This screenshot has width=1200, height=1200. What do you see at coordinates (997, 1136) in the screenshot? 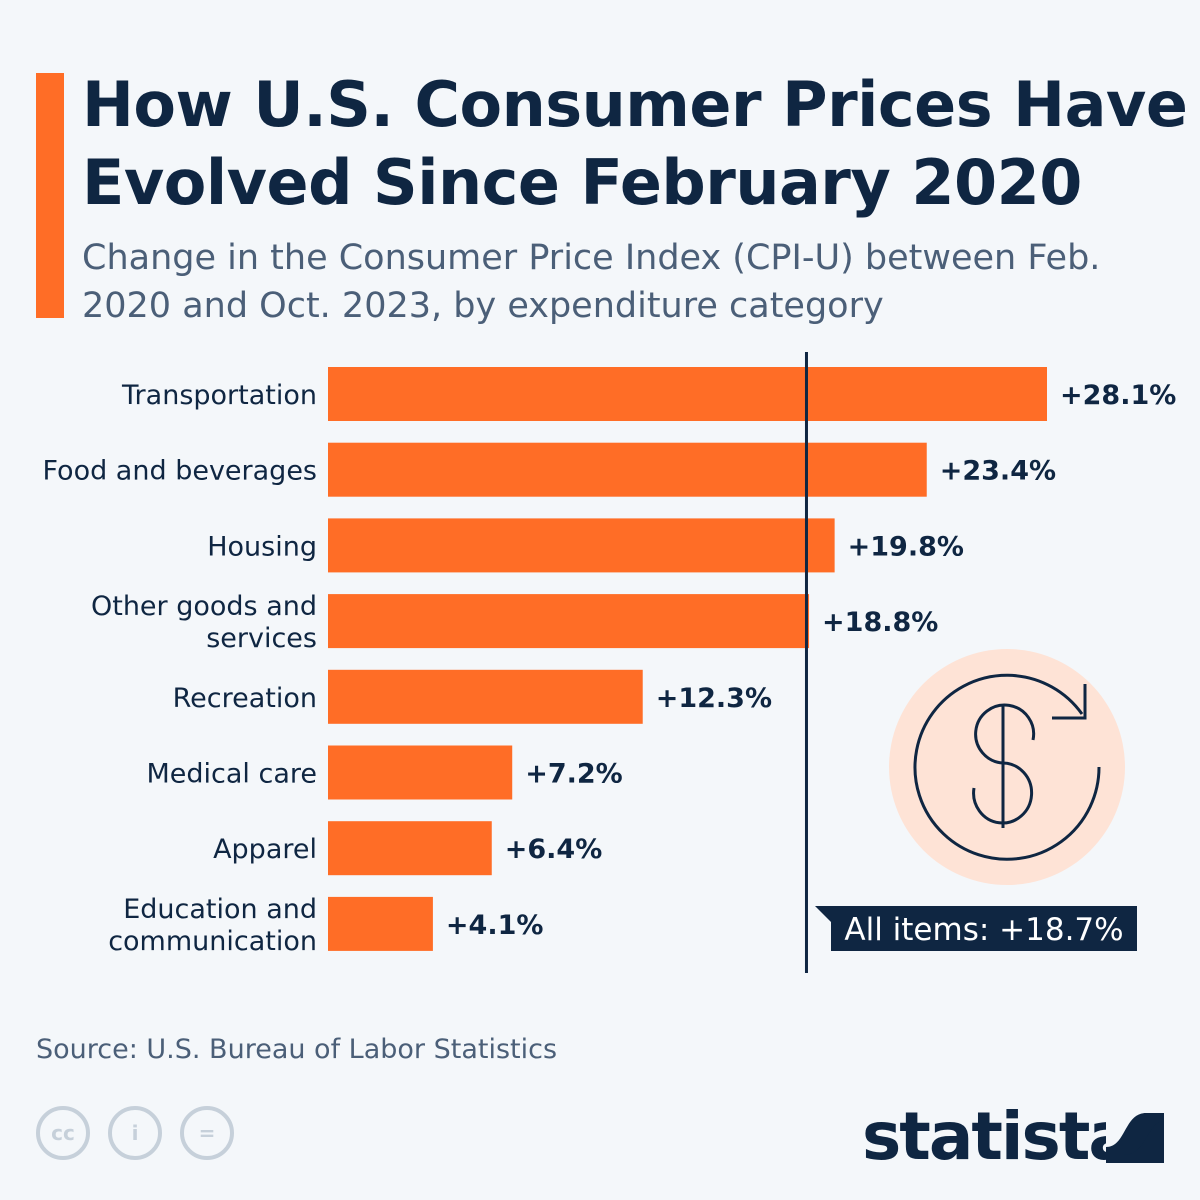
I see `statista-logo: statista` at bounding box center [997, 1136].